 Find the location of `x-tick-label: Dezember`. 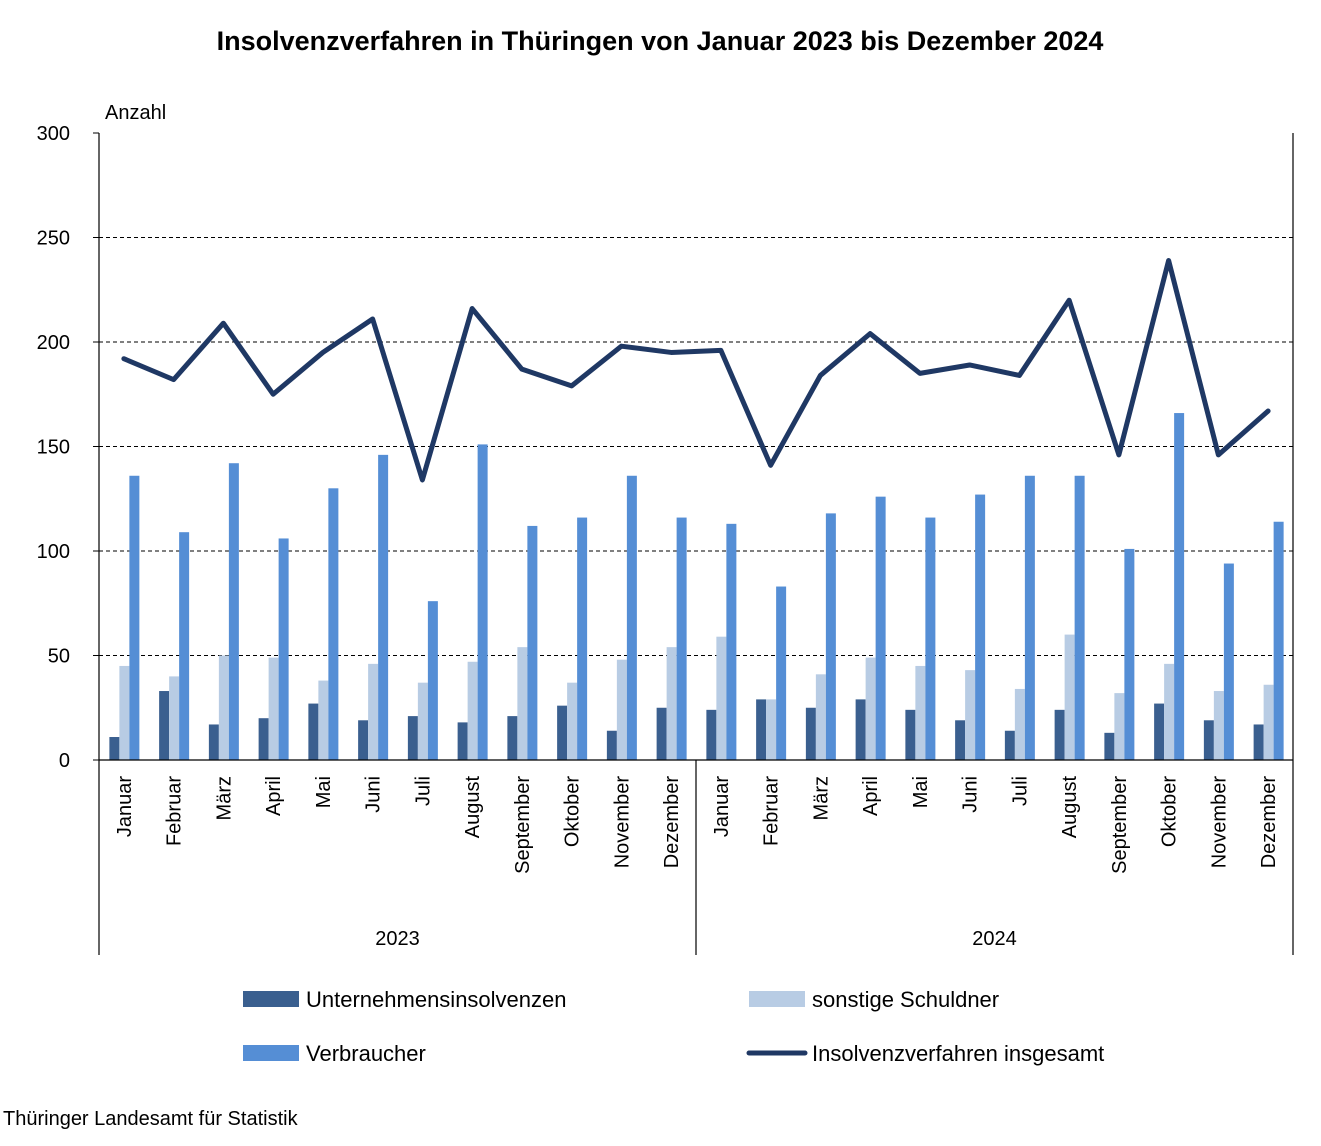

x-tick-label: Dezember is located at coordinates (1269, 822).